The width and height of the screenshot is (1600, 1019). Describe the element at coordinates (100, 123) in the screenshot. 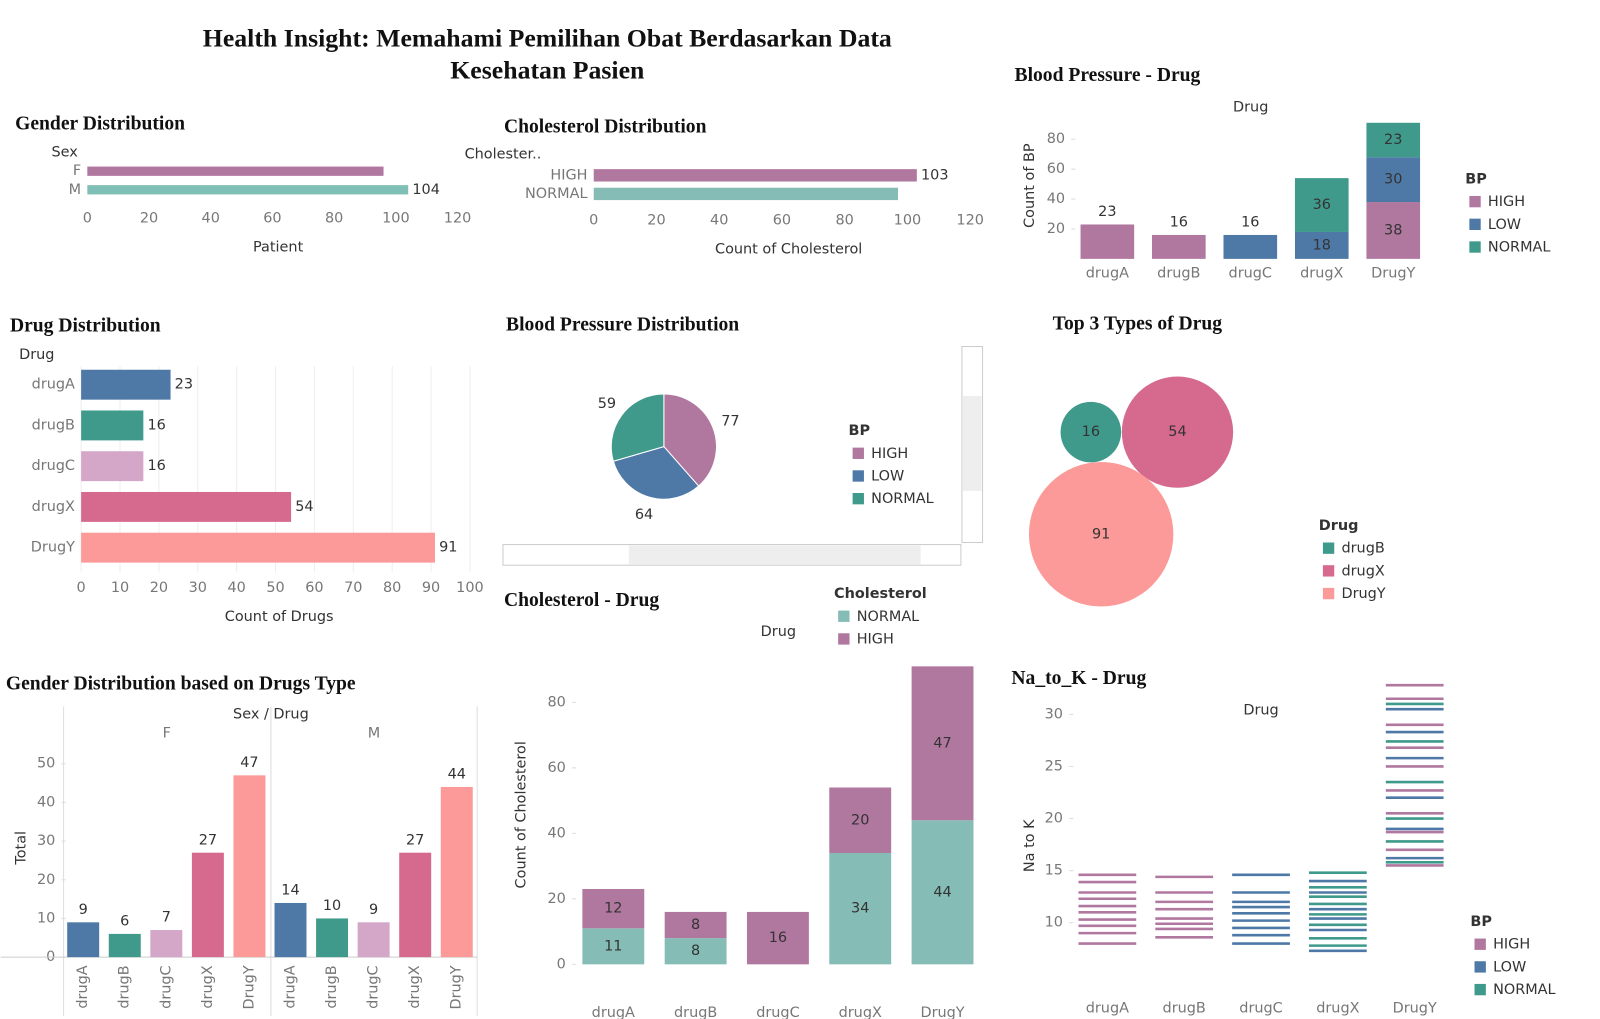

I see `chart-title: Gender Distribution` at that location.